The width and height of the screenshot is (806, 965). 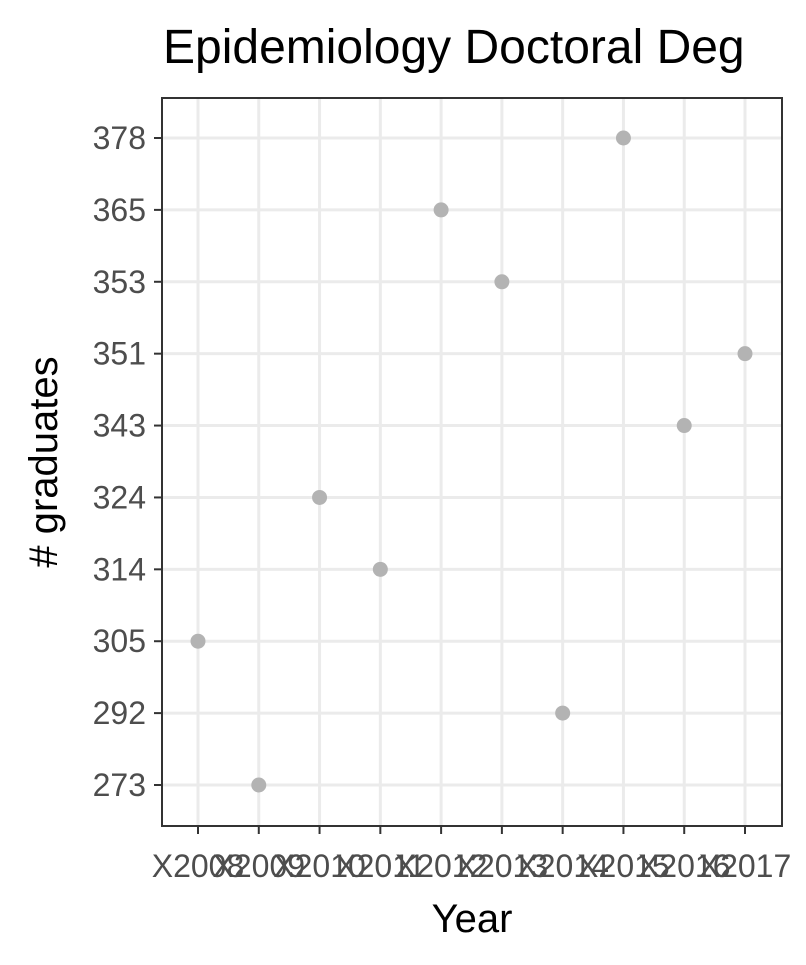 I want to click on x-tick-label: X2008, so click(x=198, y=866).